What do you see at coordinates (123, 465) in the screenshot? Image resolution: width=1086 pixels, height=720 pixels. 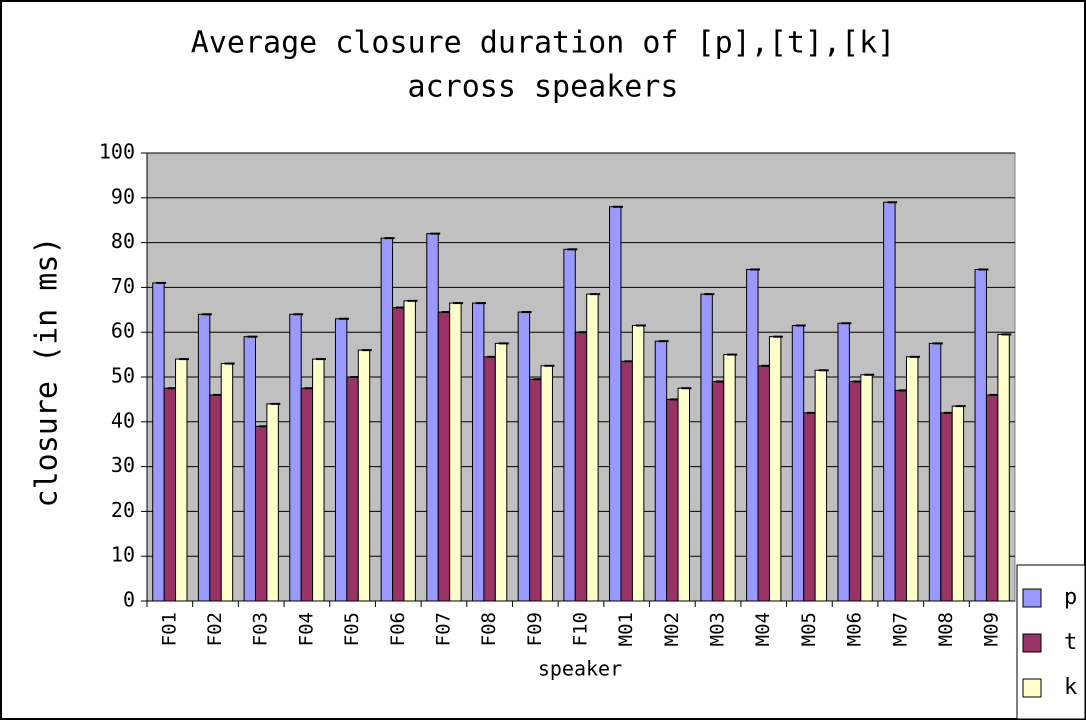 I see `y-tick-label: 30` at bounding box center [123, 465].